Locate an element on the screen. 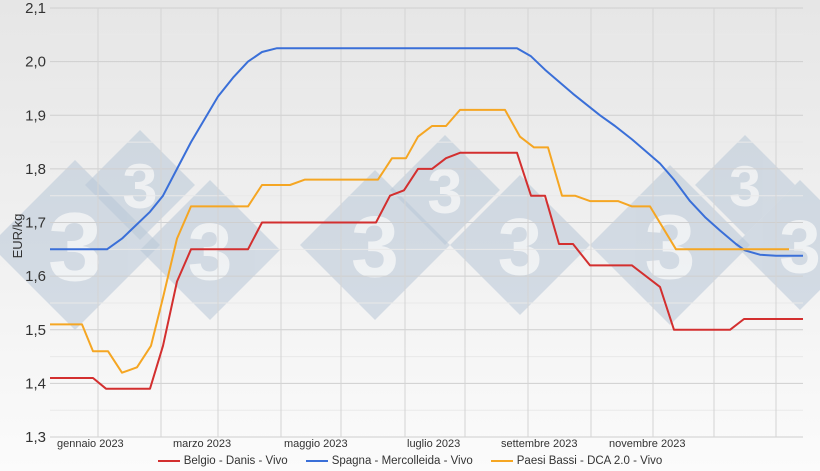  legend-item-paesi-bassi: Paesi Bassi - DCA 2.0 - Vivo is located at coordinates (576, 461).